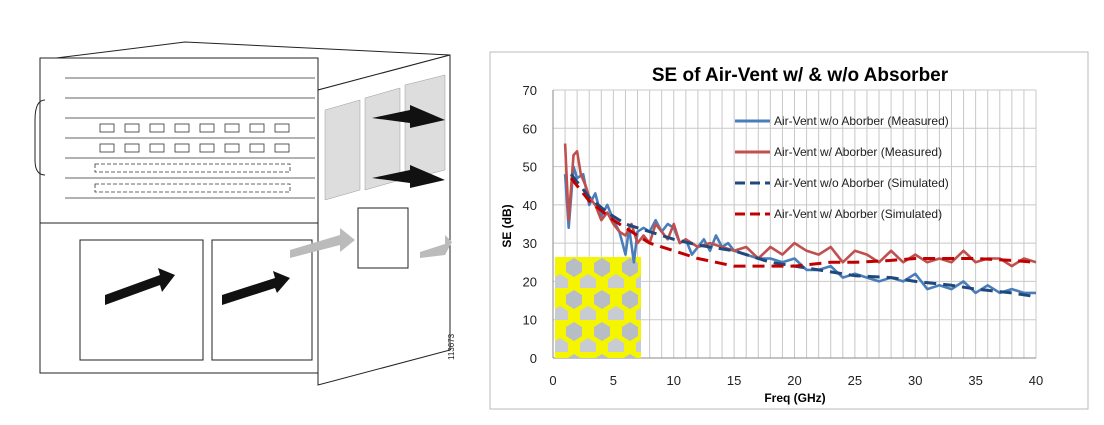  Describe the element at coordinates (385, 137) in the screenshot. I see `side-vents` at that location.